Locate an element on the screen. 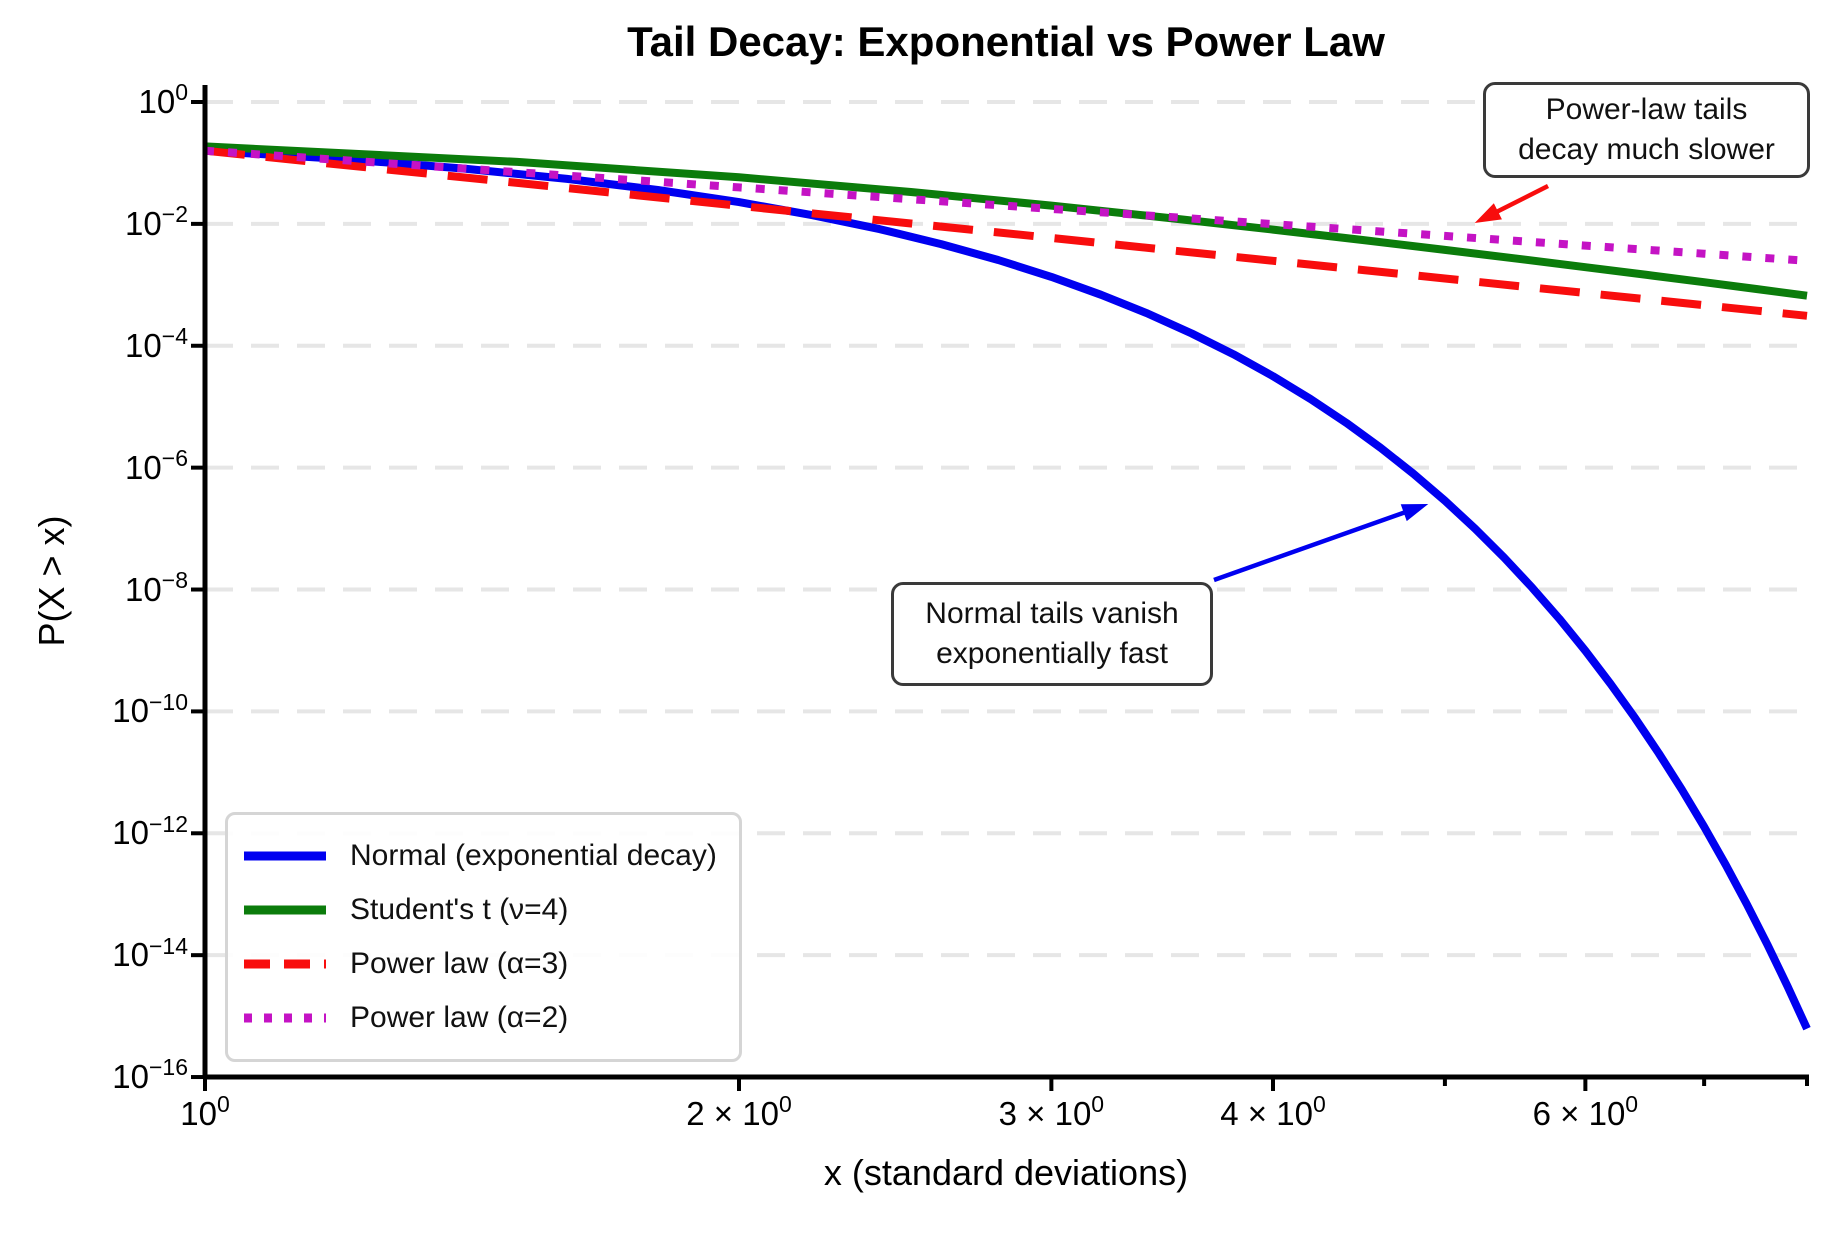 The width and height of the screenshot is (1834, 1234). annotation-text-line: exponentially fast is located at coordinates (1052, 653).